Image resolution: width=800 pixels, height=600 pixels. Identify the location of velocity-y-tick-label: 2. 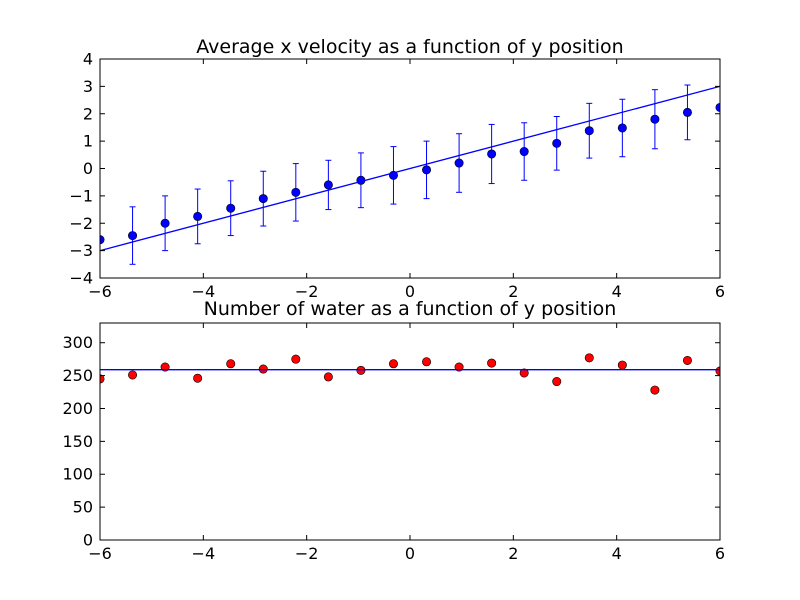
(88, 113).